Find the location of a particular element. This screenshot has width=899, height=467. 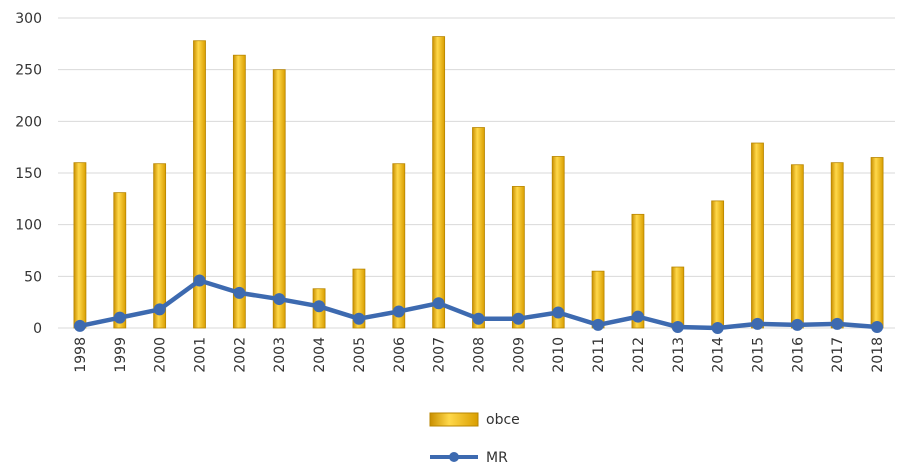

point-mr-1998 is located at coordinates (79, 325).